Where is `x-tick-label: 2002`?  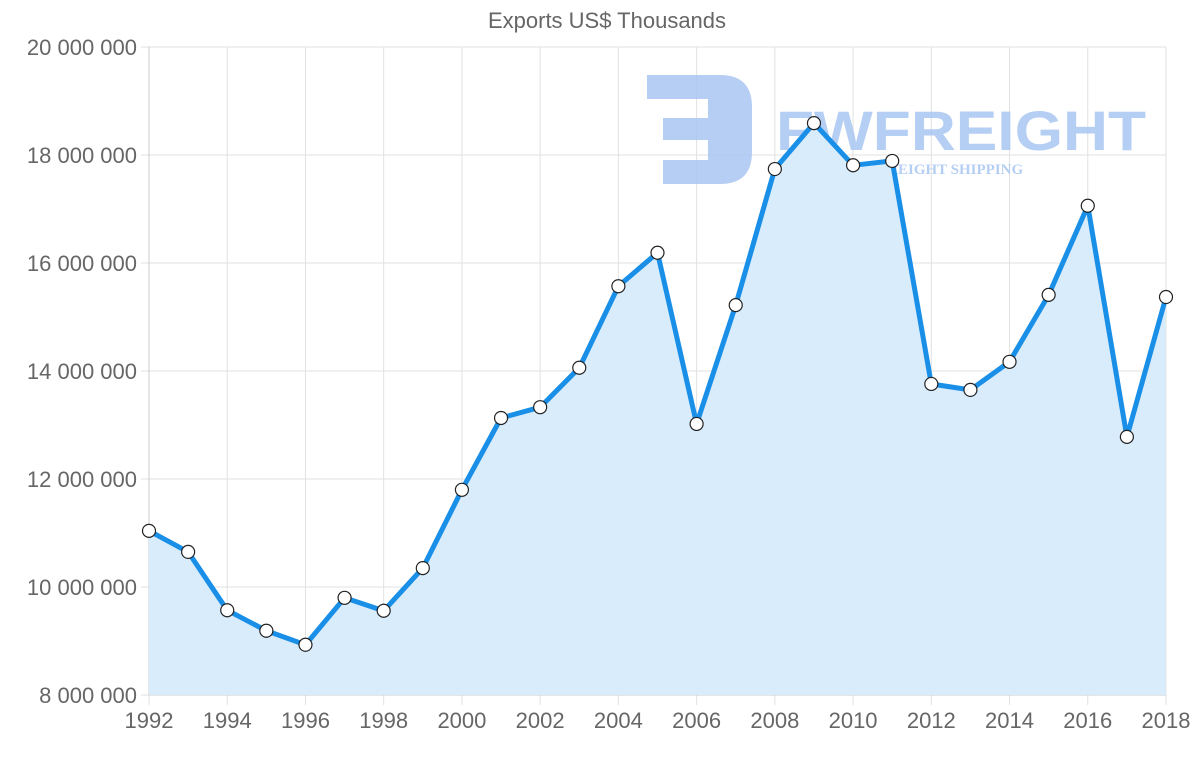 x-tick-label: 2002 is located at coordinates (540, 720).